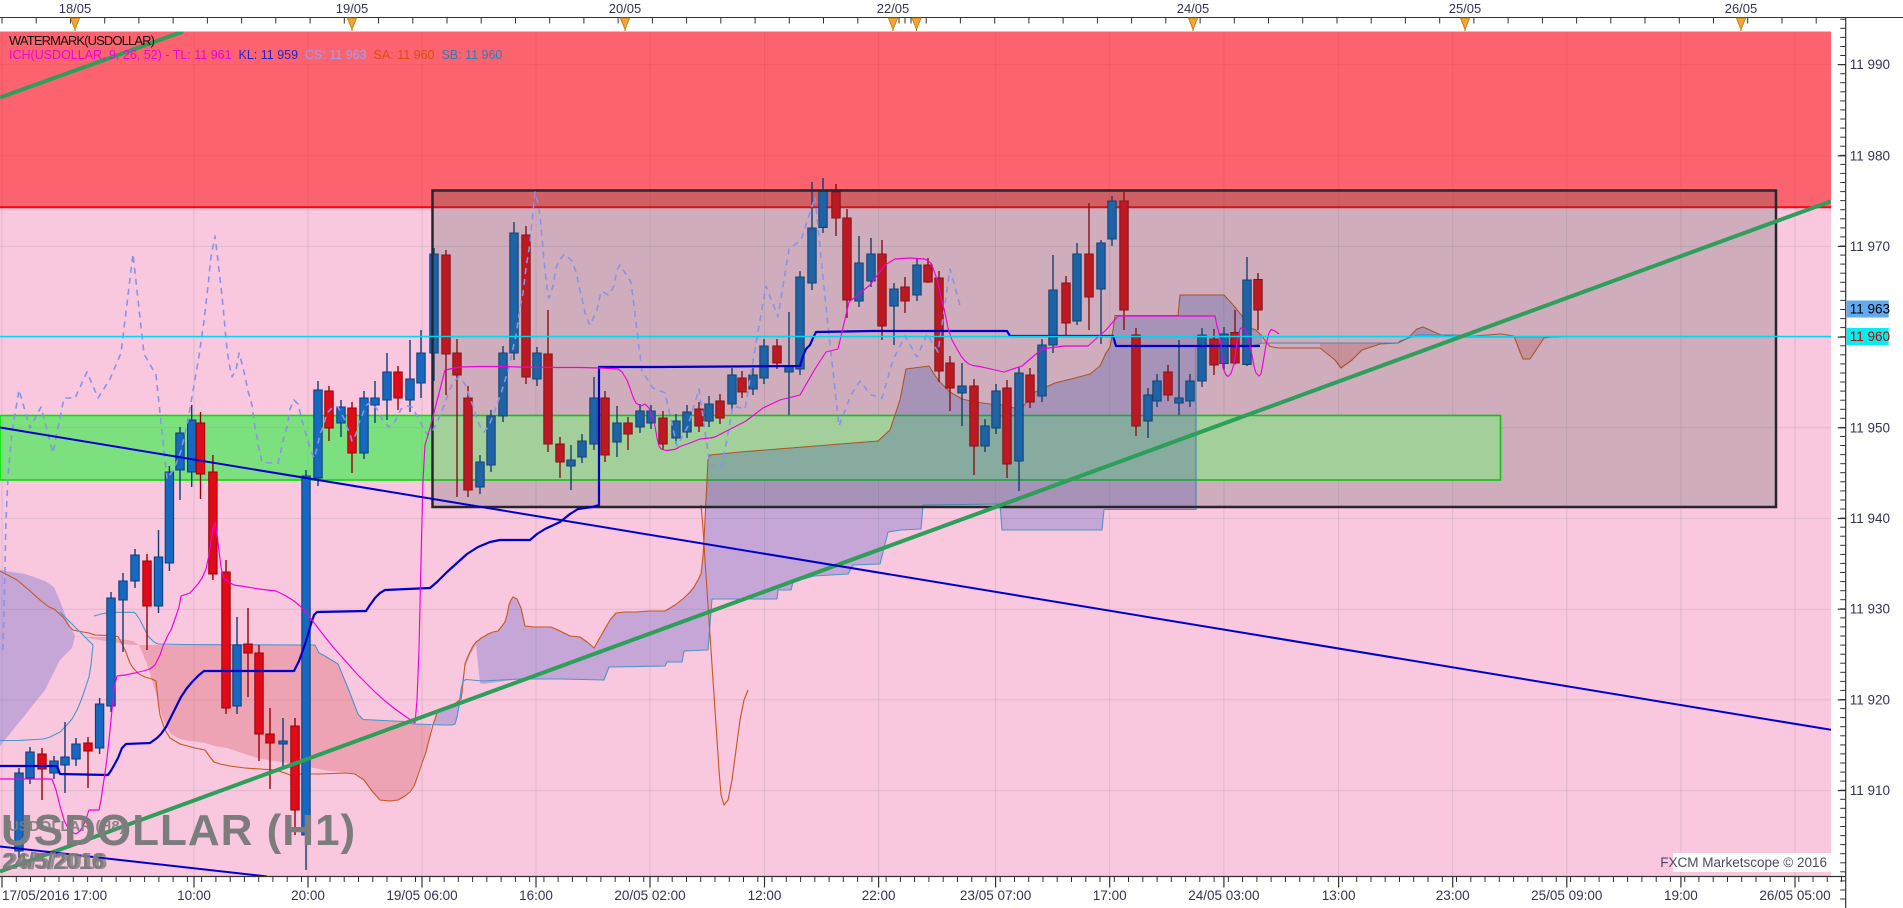  What do you see at coordinates (53, 861) in the screenshot?
I see `svg-text: 24/5/2016` at bounding box center [53, 861].